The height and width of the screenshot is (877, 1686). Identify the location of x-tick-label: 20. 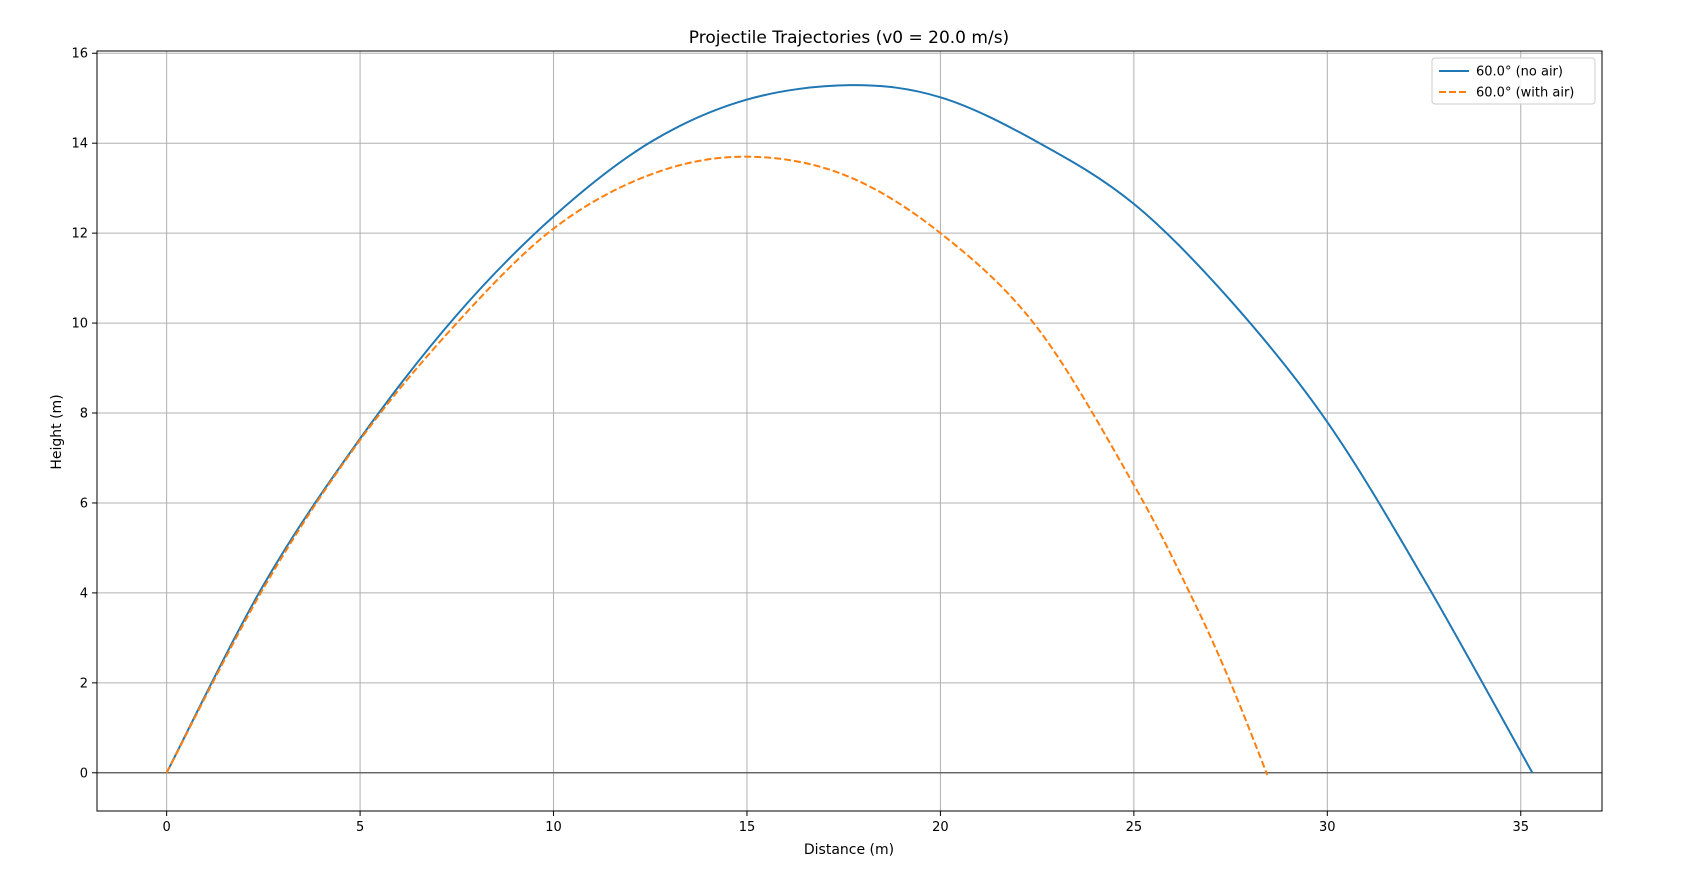
(940, 827).